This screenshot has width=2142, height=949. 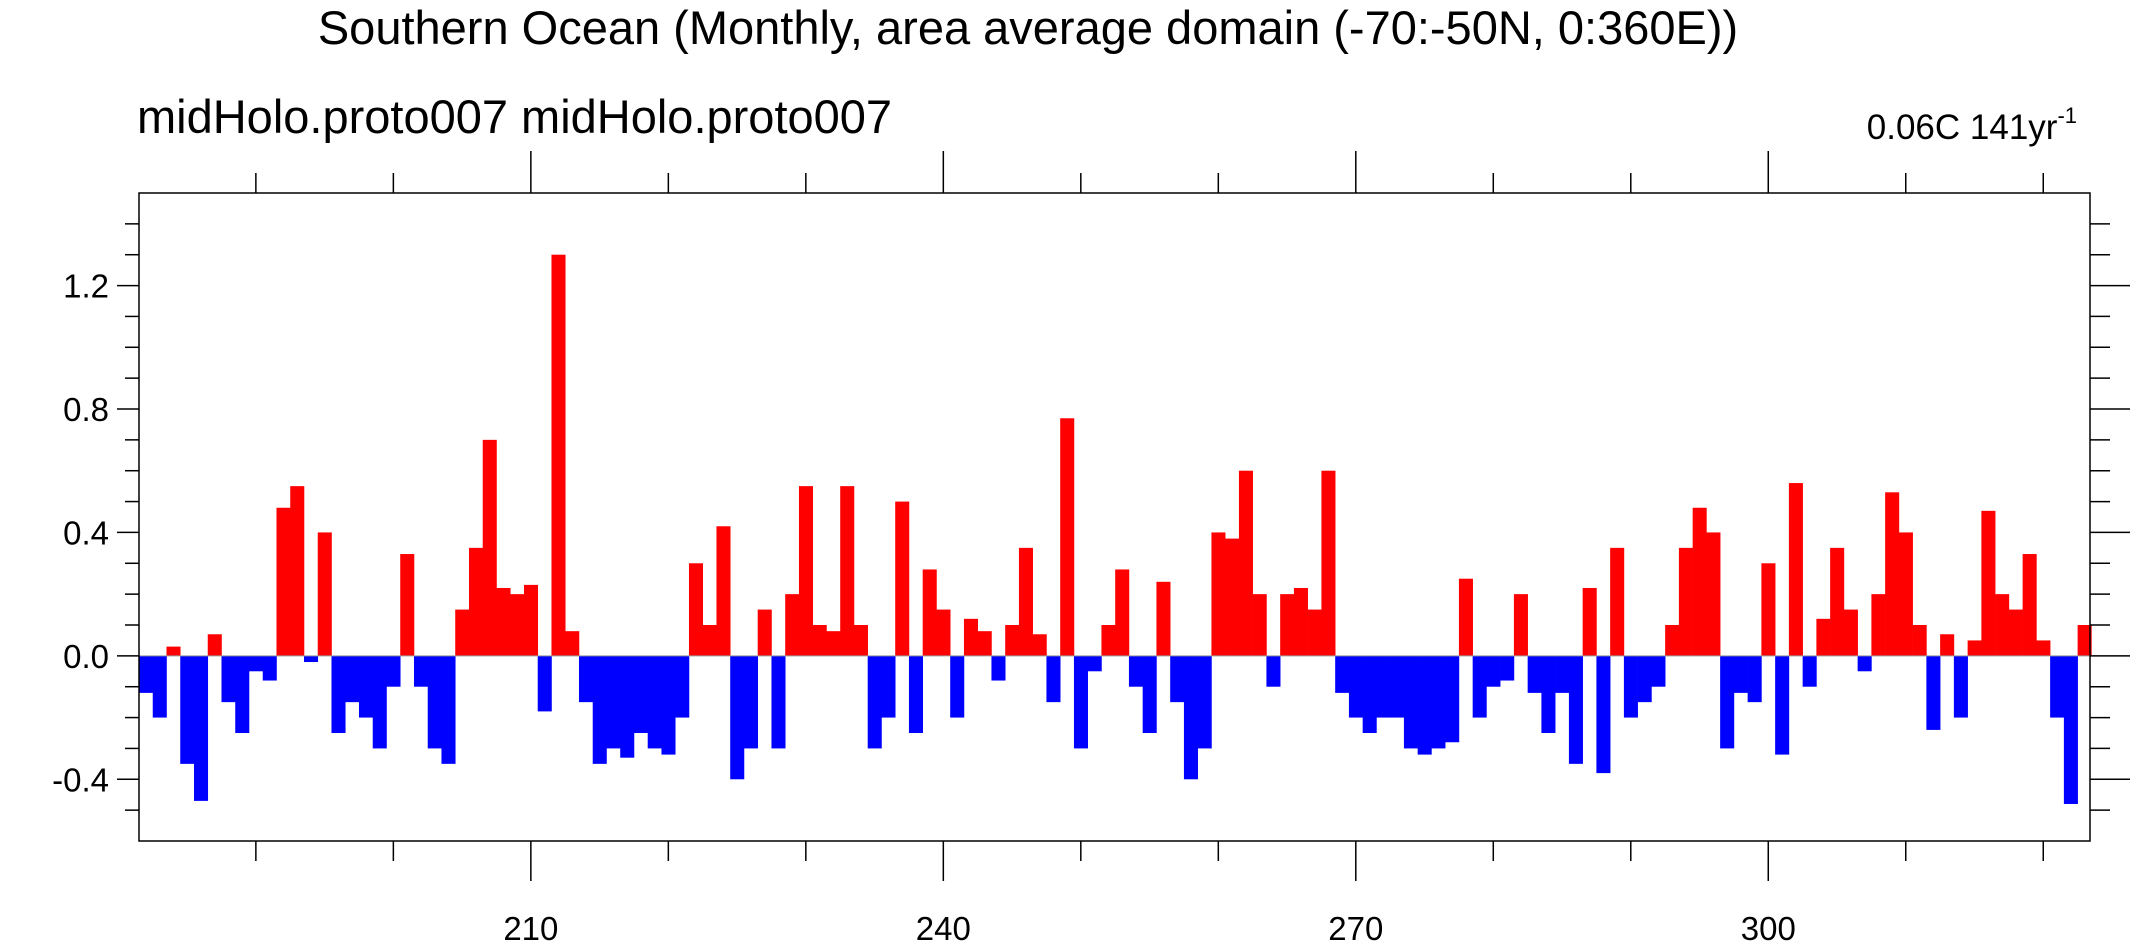 What do you see at coordinates (514, 116) in the screenshot?
I see `left-subtitle: midHolo.proto007 midHolo.proto007` at bounding box center [514, 116].